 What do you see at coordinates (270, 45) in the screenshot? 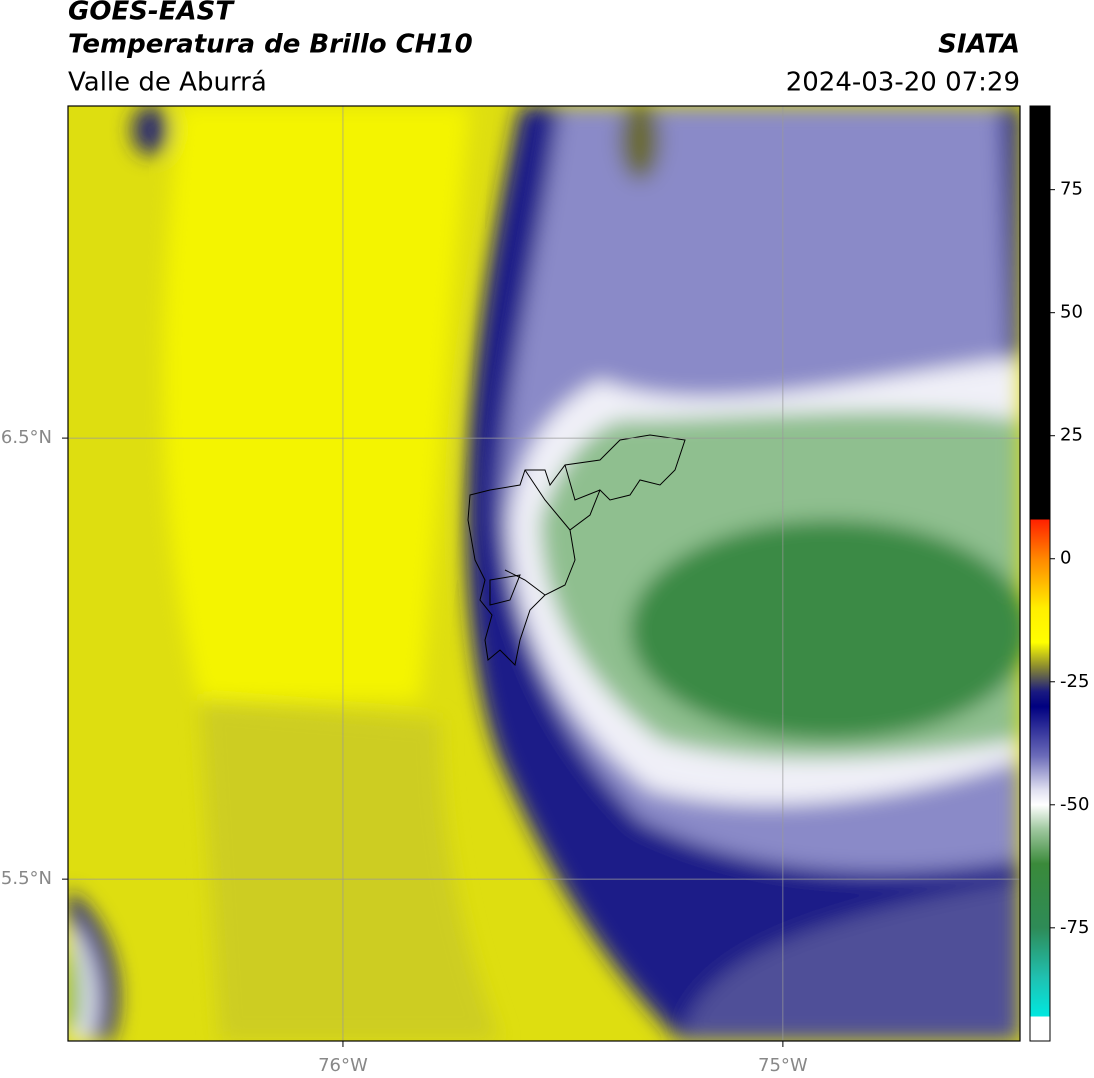
I see `subtitle: Temperatura de Brillo CH10` at bounding box center [270, 45].